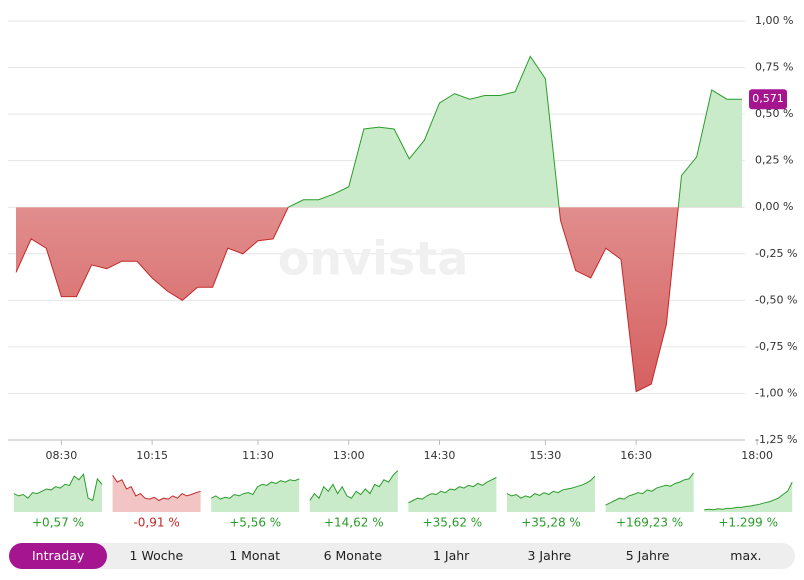 Image resolution: width=804 pixels, height=580 pixels. I want to click on y-tick-label: -1,00 %, so click(776, 392).